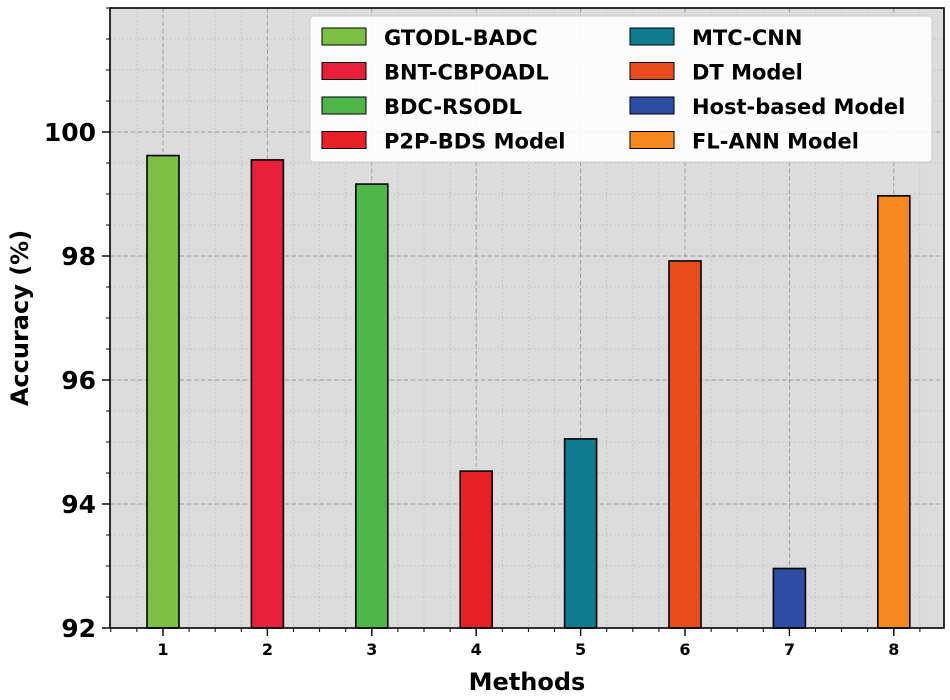  What do you see at coordinates (78, 380) in the screenshot?
I see `y-tick-label: 96` at bounding box center [78, 380].